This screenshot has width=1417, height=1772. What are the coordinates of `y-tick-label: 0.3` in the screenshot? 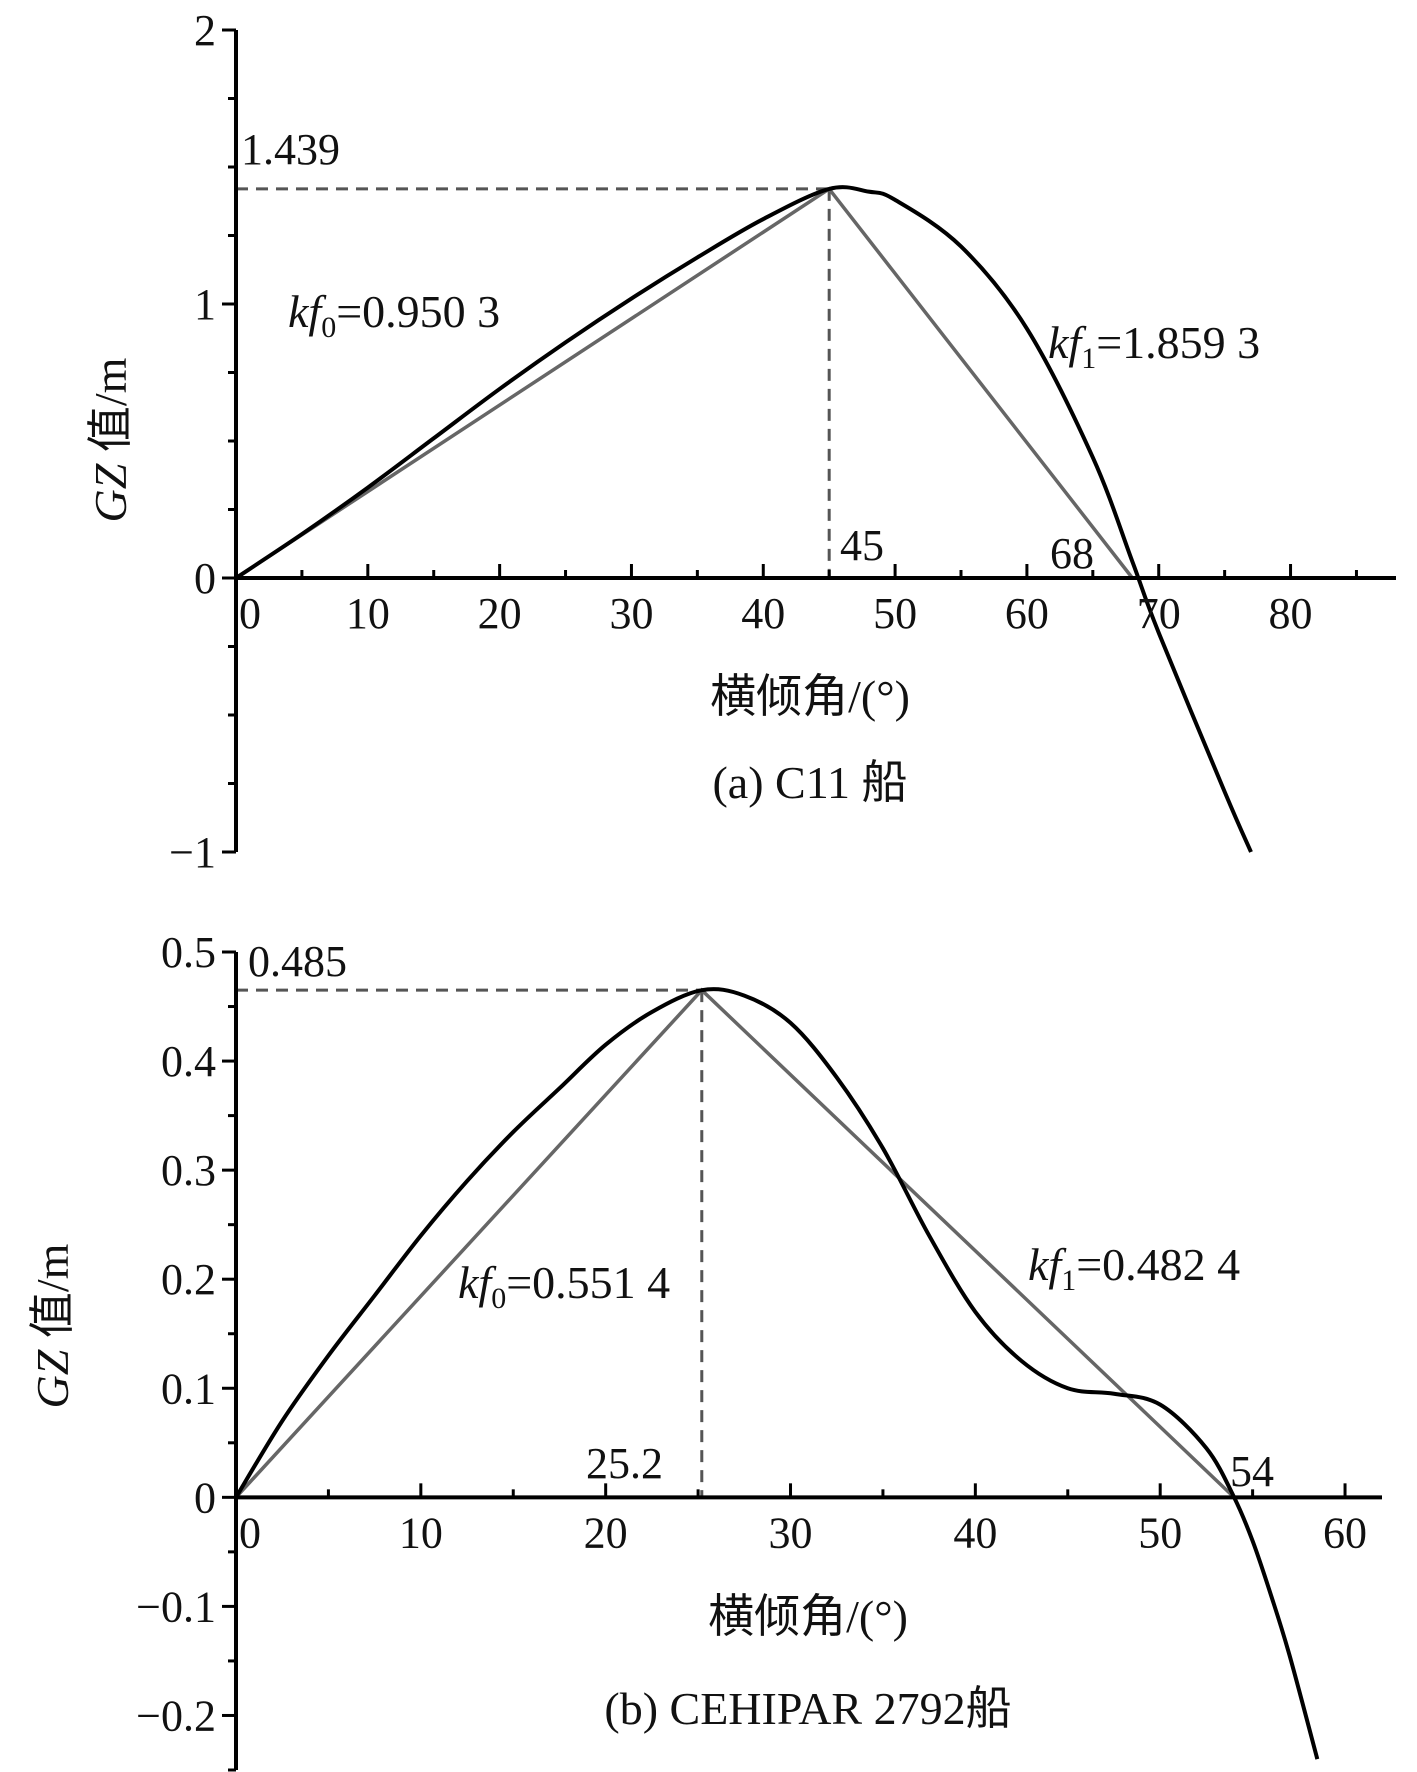 It's located at (188, 1170).